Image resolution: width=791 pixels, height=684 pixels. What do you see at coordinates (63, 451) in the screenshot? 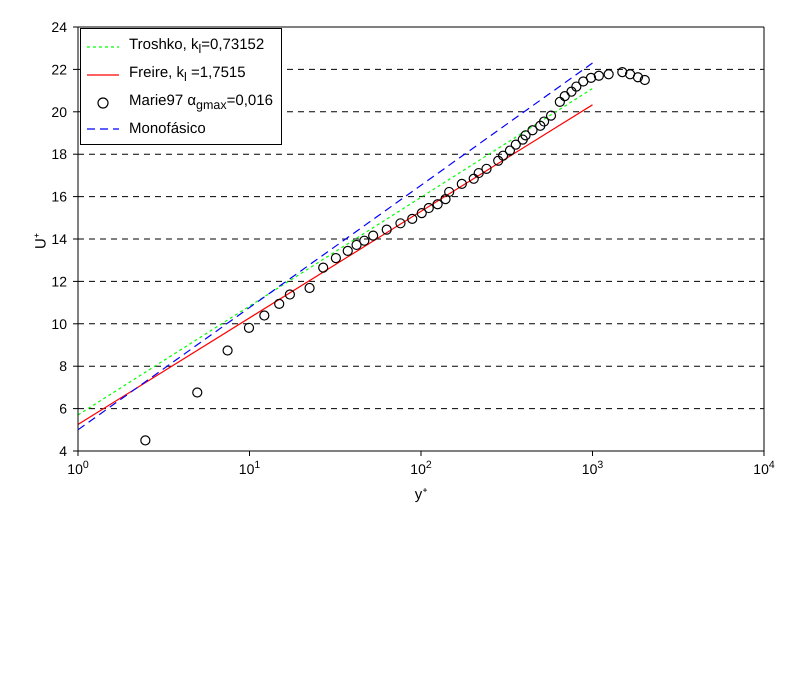
I see `y-tick-label: 4` at bounding box center [63, 451].